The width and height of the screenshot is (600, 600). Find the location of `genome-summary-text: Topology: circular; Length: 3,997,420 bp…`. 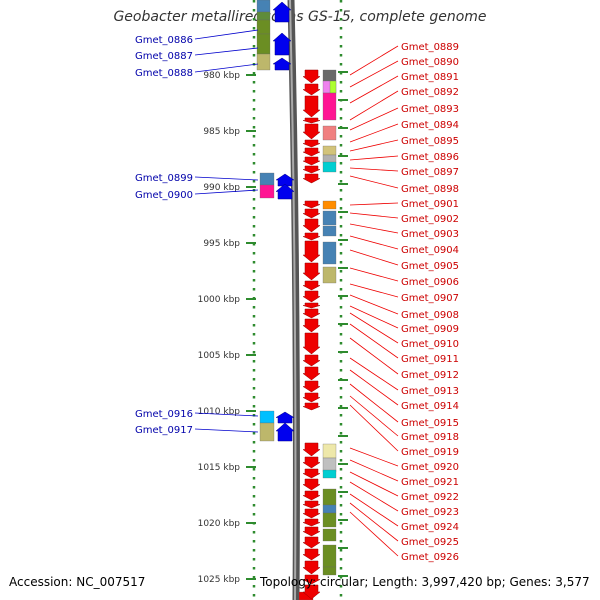

genome-summary-text: Topology: circular; Length: 3,997,420 bp… is located at coordinates (425, 582).